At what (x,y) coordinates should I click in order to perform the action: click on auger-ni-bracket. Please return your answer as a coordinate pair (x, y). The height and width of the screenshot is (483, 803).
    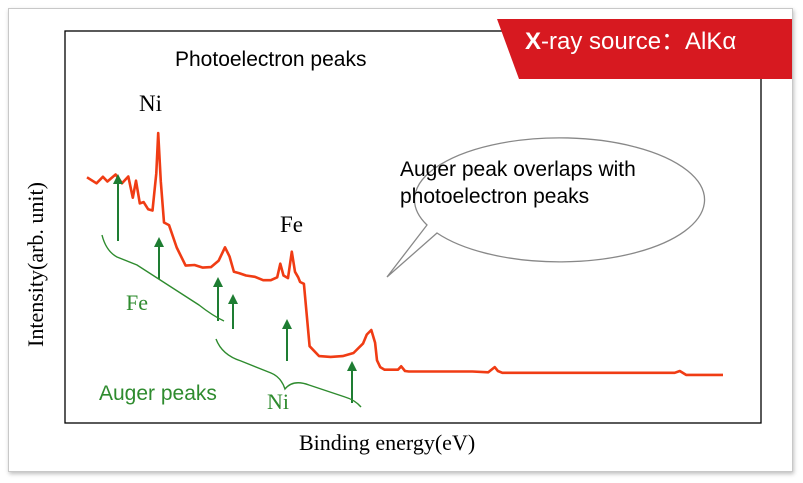
    Looking at the image, I should click on (288, 373).